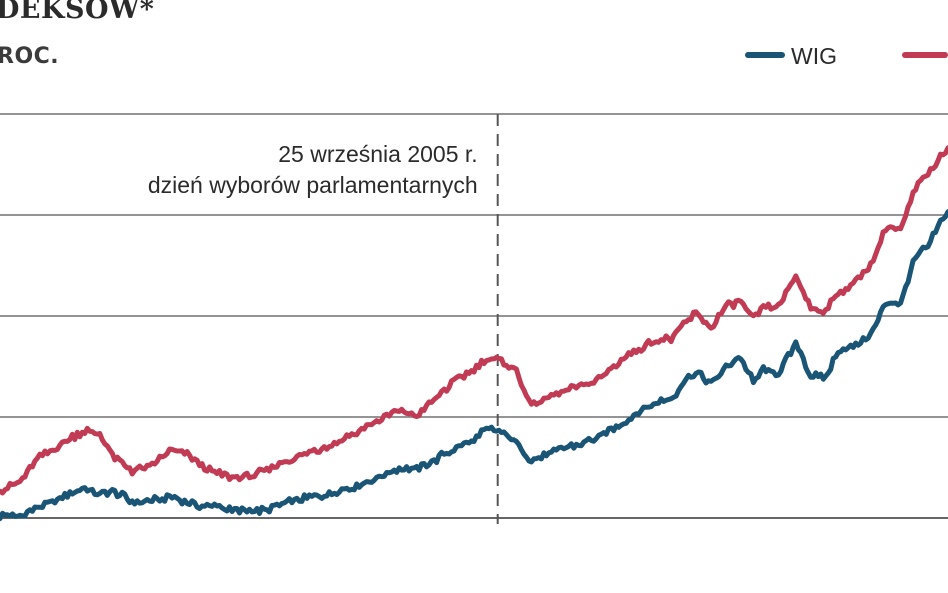 The image size is (948, 593). Describe the element at coordinates (377, 154) in the screenshot. I see `annotation-date: 25 września 2005 r.` at that location.